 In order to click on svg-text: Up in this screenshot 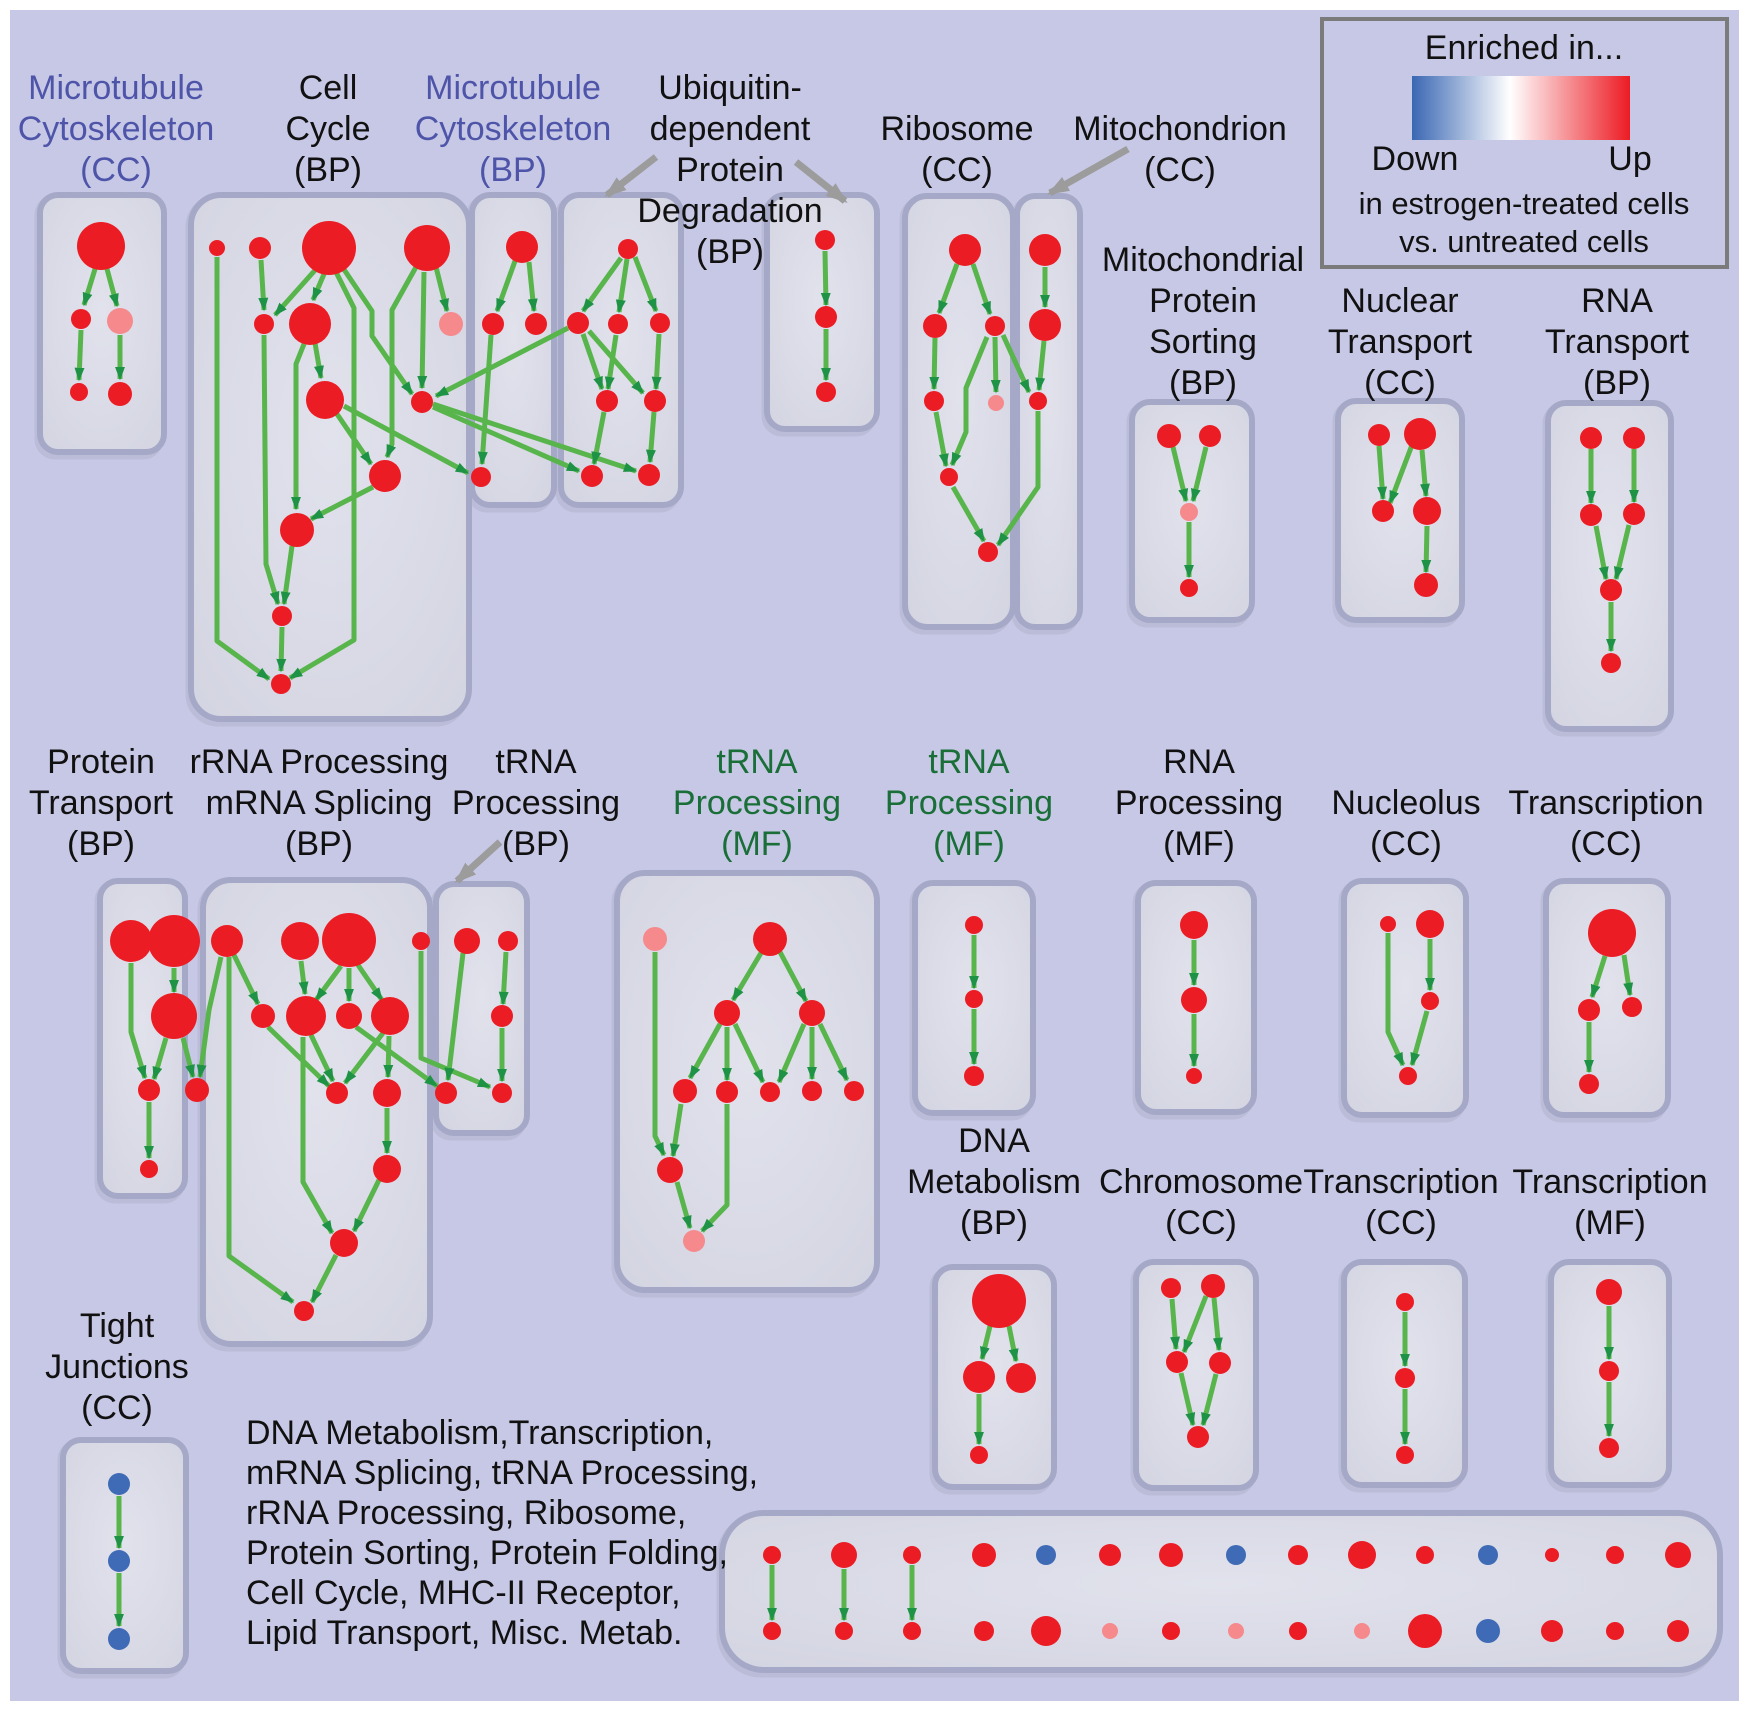, I will do `click(1629, 159)`.